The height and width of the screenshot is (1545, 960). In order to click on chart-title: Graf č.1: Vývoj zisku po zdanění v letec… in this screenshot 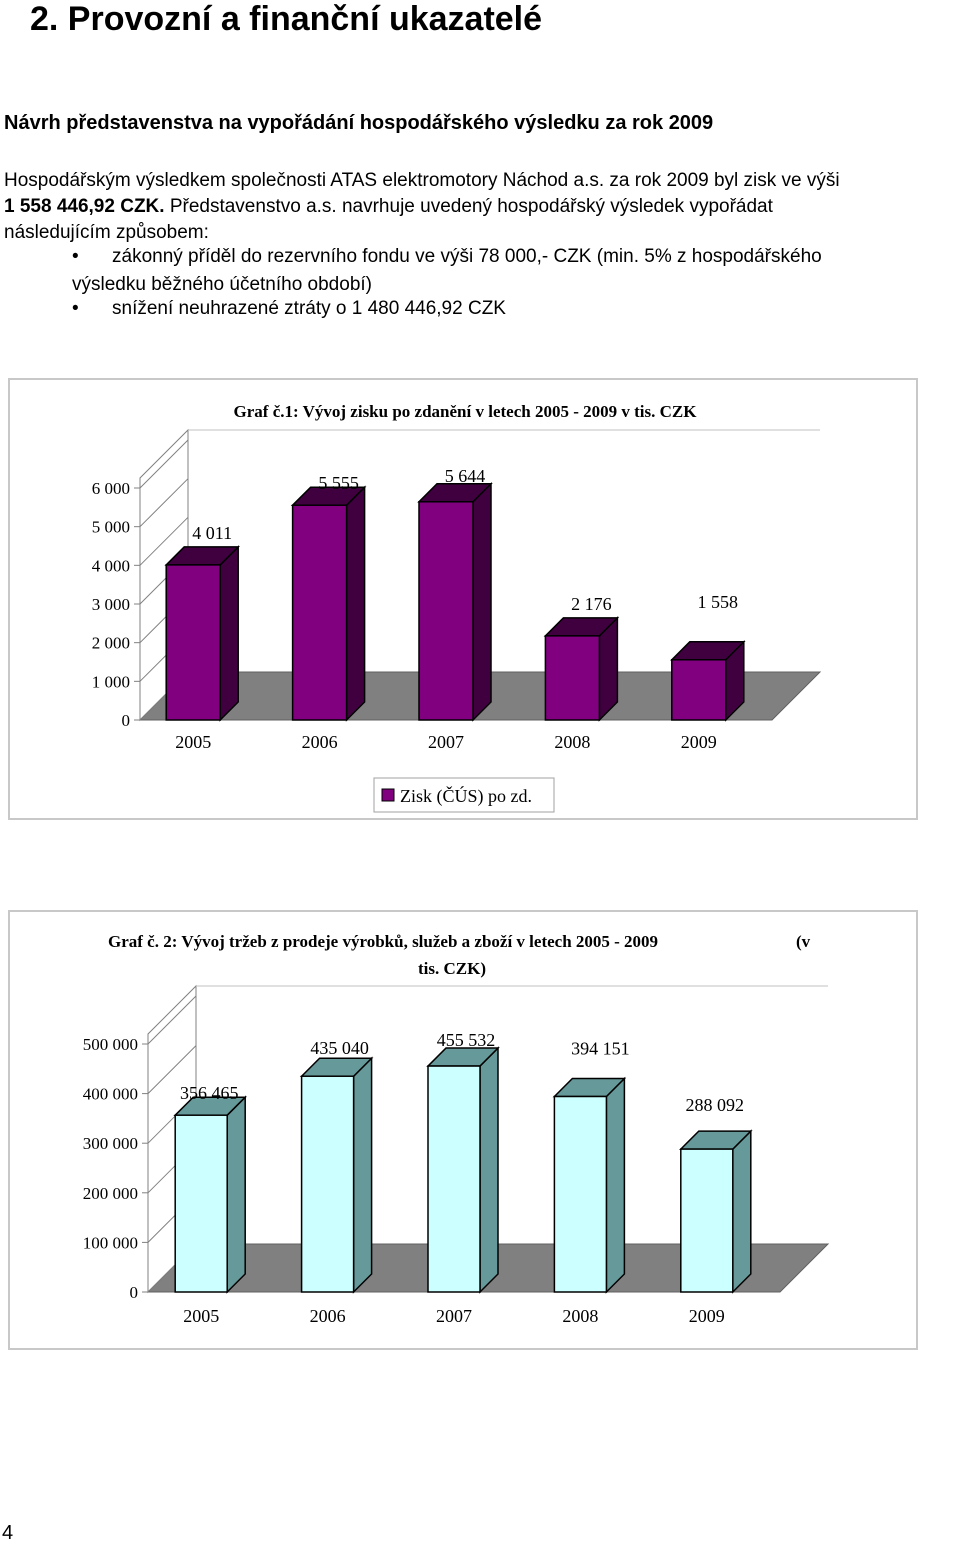, I will do `click(466, 411)`.